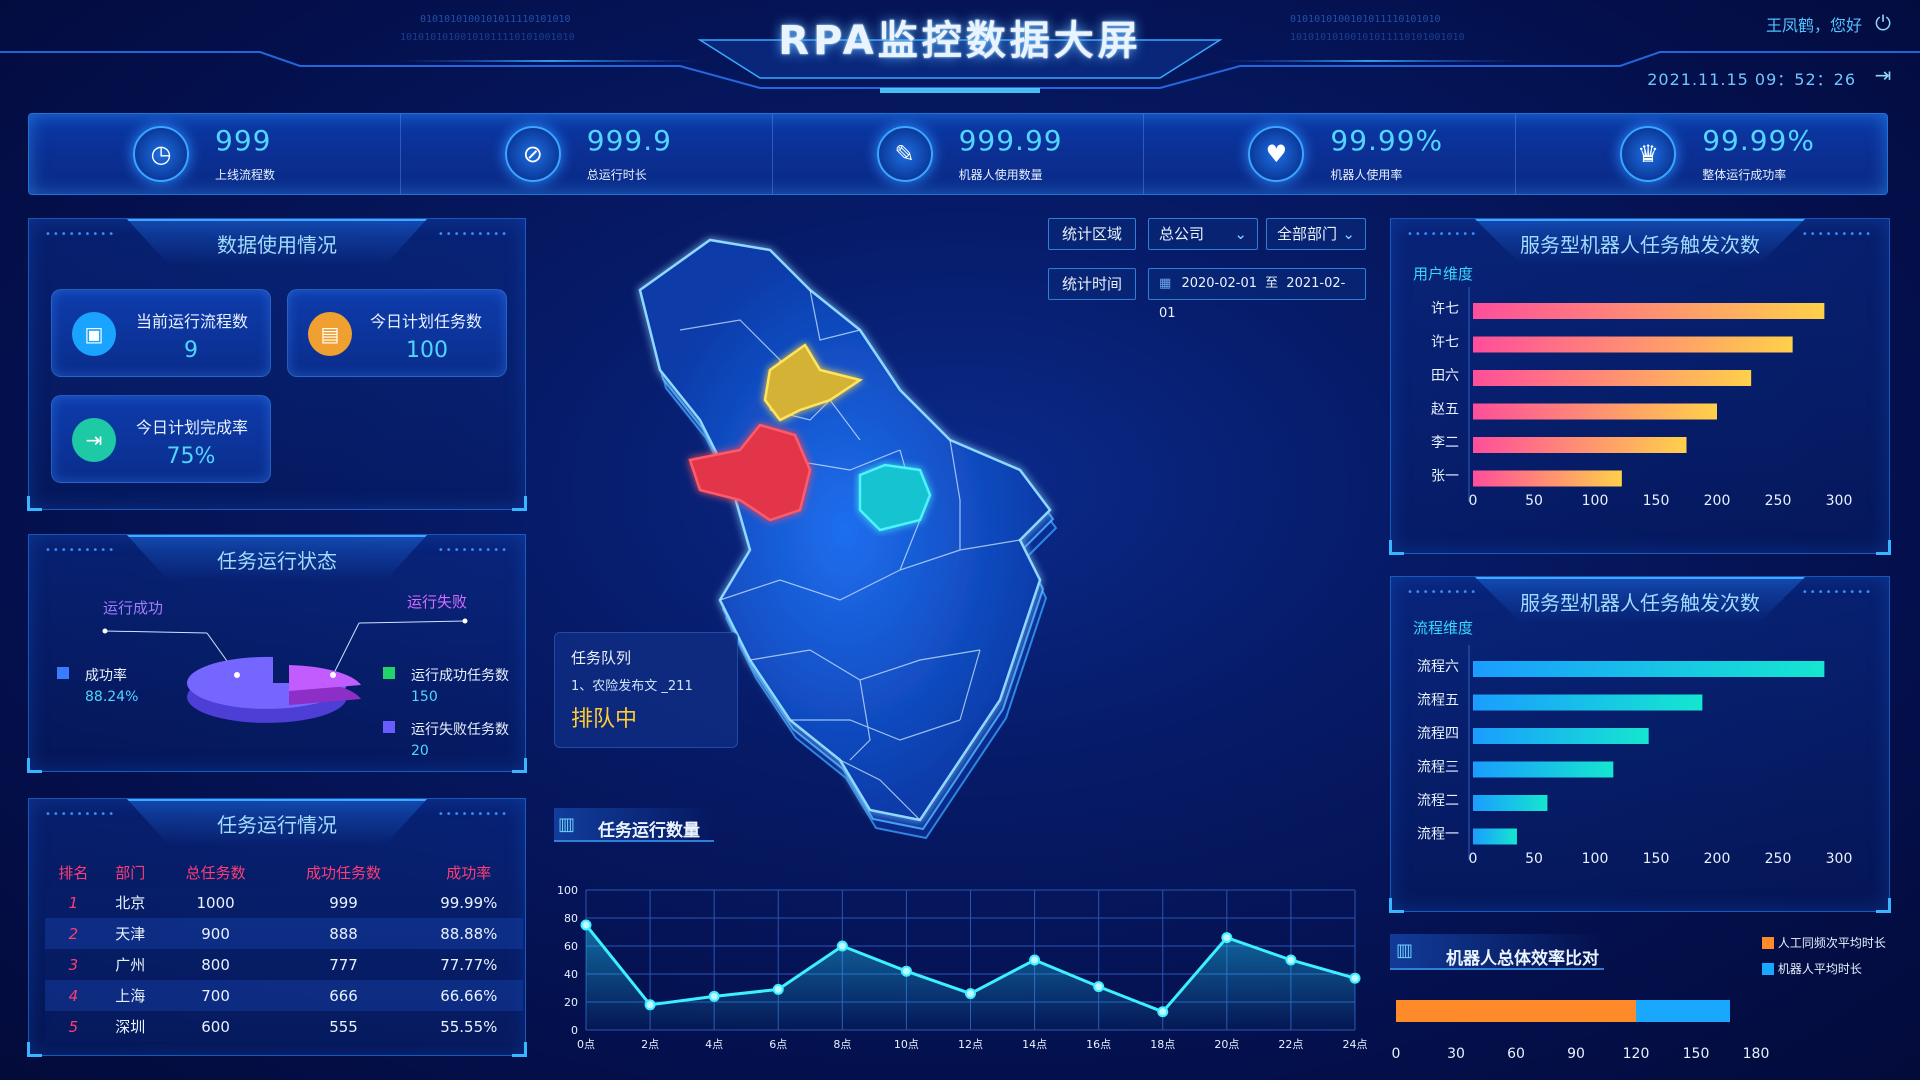  What do you see at coordinates (1883, 75) in the screenshot?
I see `logout-icon: ⇥` at bounding box center [1883, 75].